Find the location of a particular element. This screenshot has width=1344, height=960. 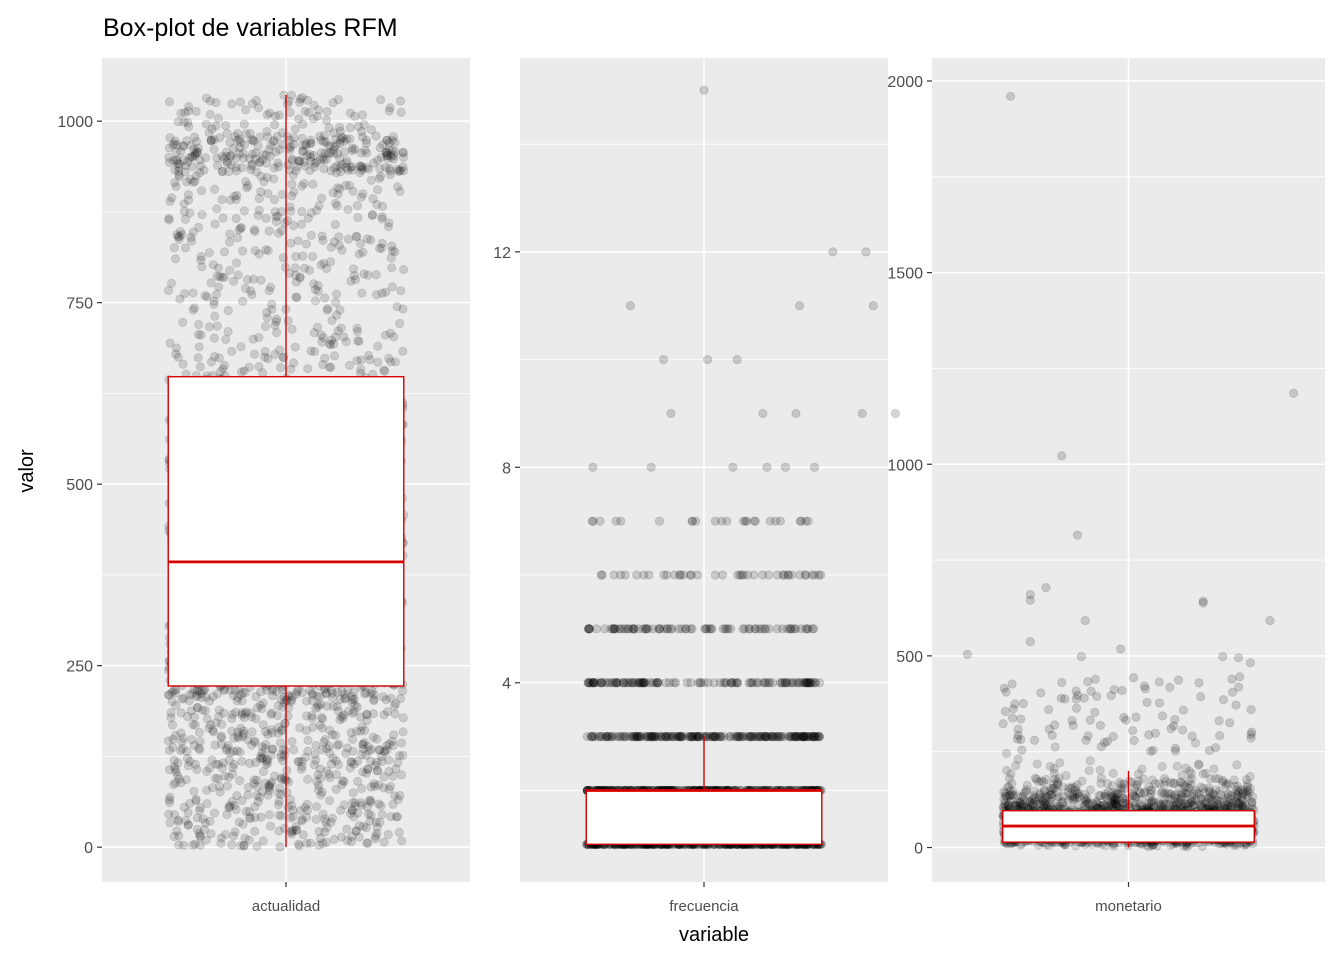

y-tick-label: 1500 is located at coordinates (905, 274).